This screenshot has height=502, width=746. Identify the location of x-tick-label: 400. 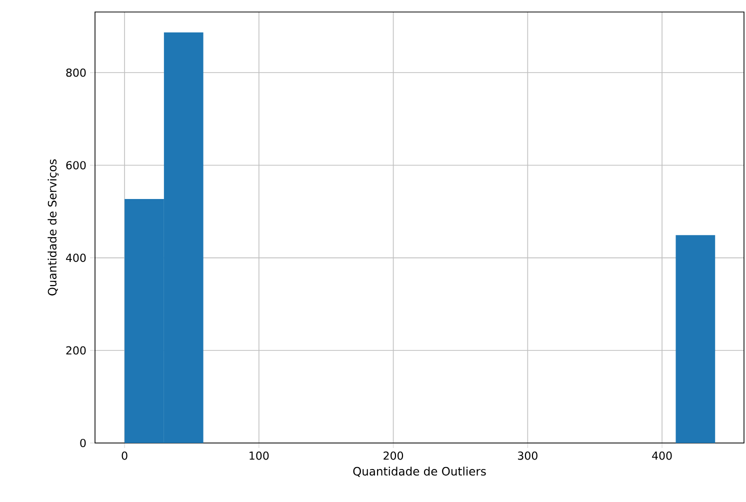
(662, 456).